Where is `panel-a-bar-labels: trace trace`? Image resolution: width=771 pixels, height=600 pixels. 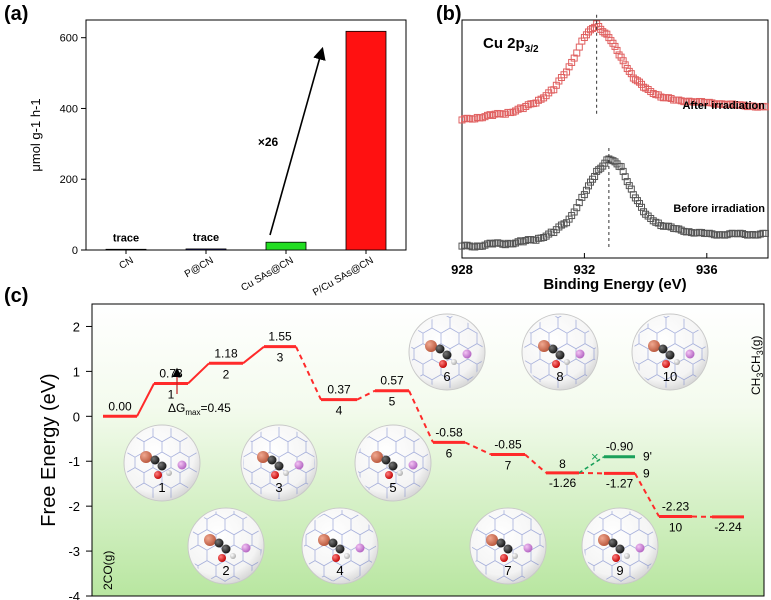
panel-a-bar-labels: trace trace is located at coordinates (166, 238).